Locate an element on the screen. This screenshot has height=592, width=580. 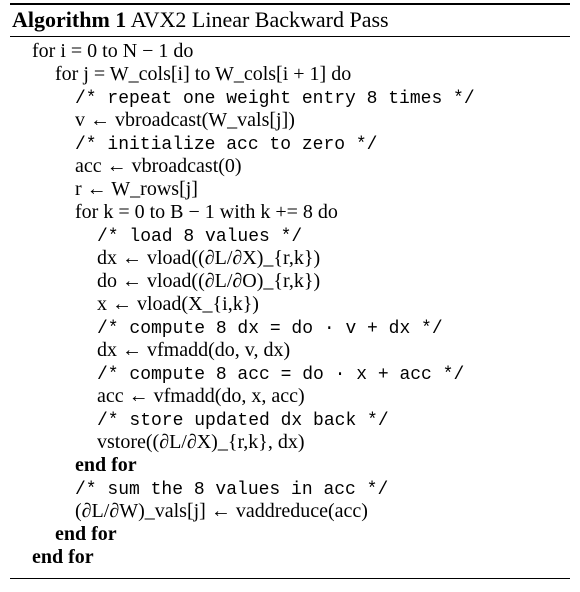
algorithm-caption: Algorithm 1 AVX2 Linear Backward Pass is located at coordinates (200, 20).